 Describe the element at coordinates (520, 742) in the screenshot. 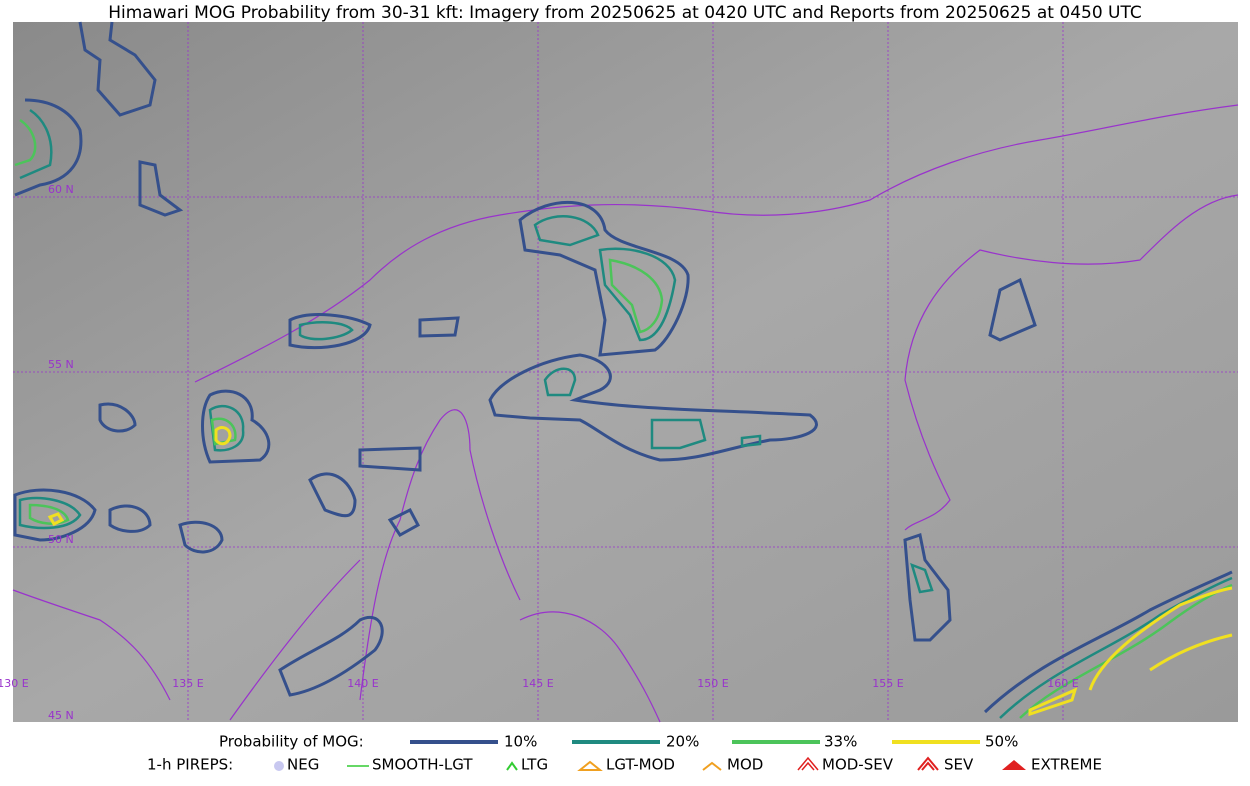

I see `legend-item: 10%` at that location.